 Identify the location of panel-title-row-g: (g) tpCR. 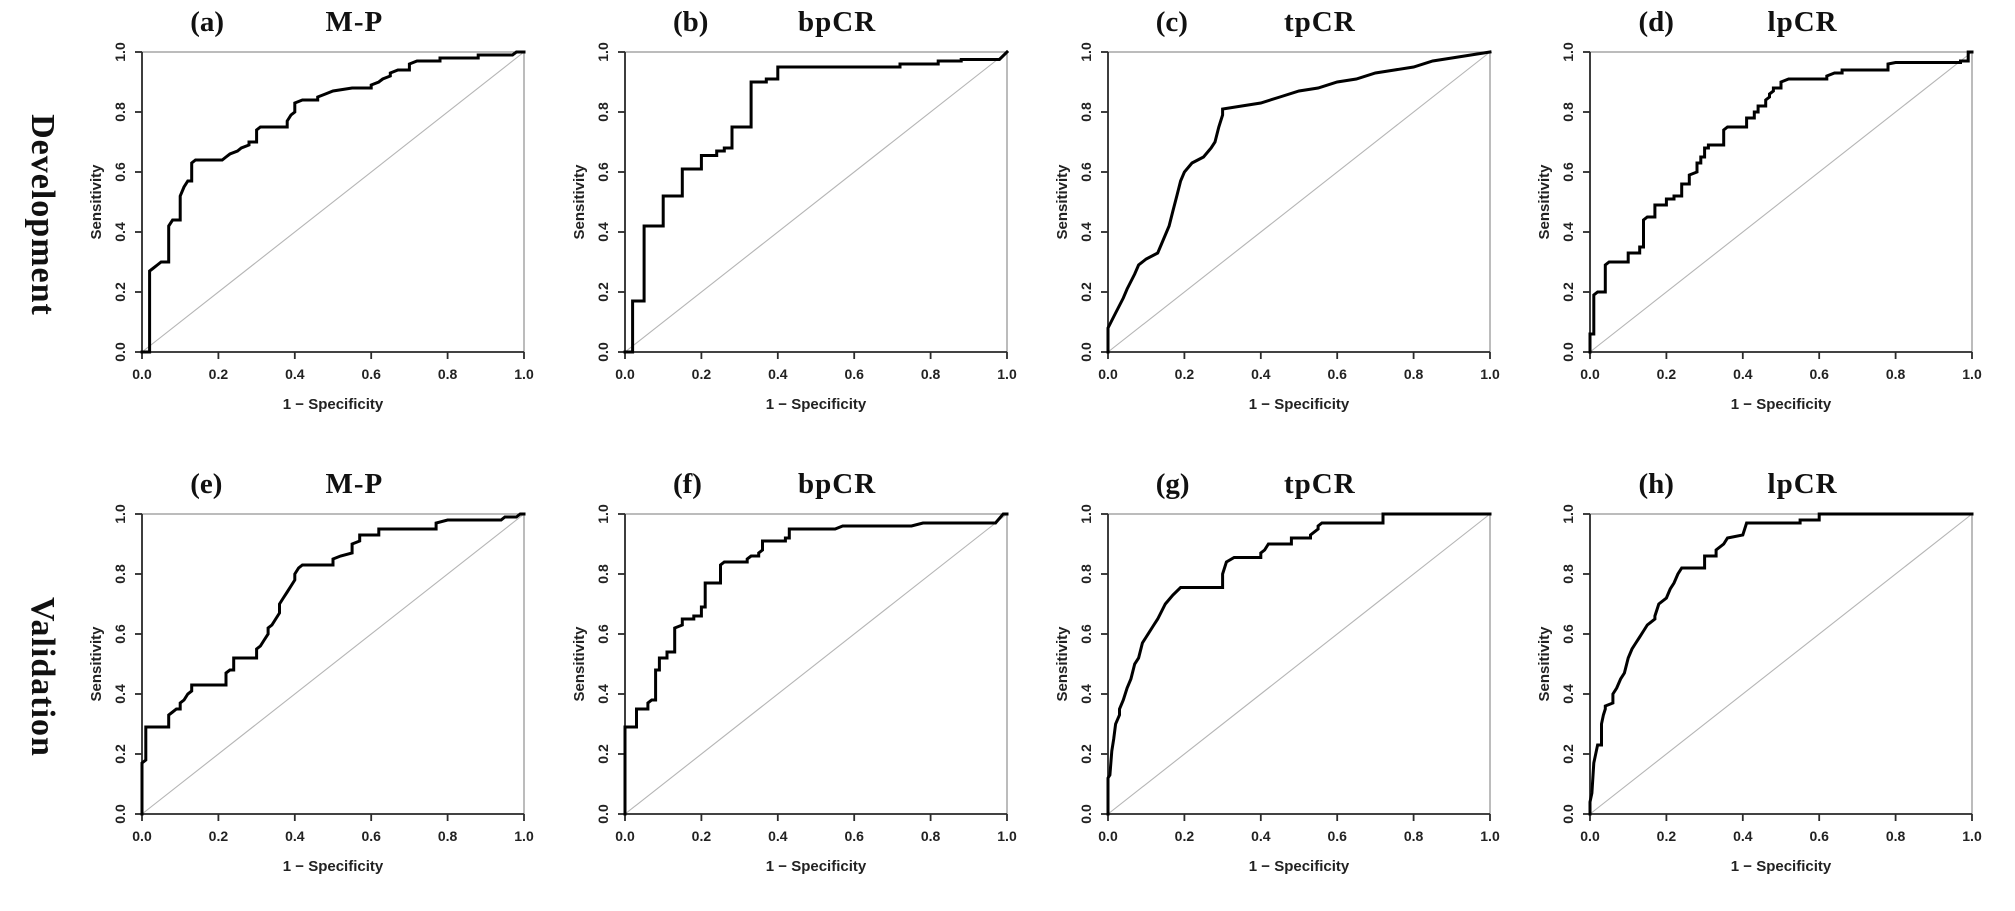
(1291, 485).